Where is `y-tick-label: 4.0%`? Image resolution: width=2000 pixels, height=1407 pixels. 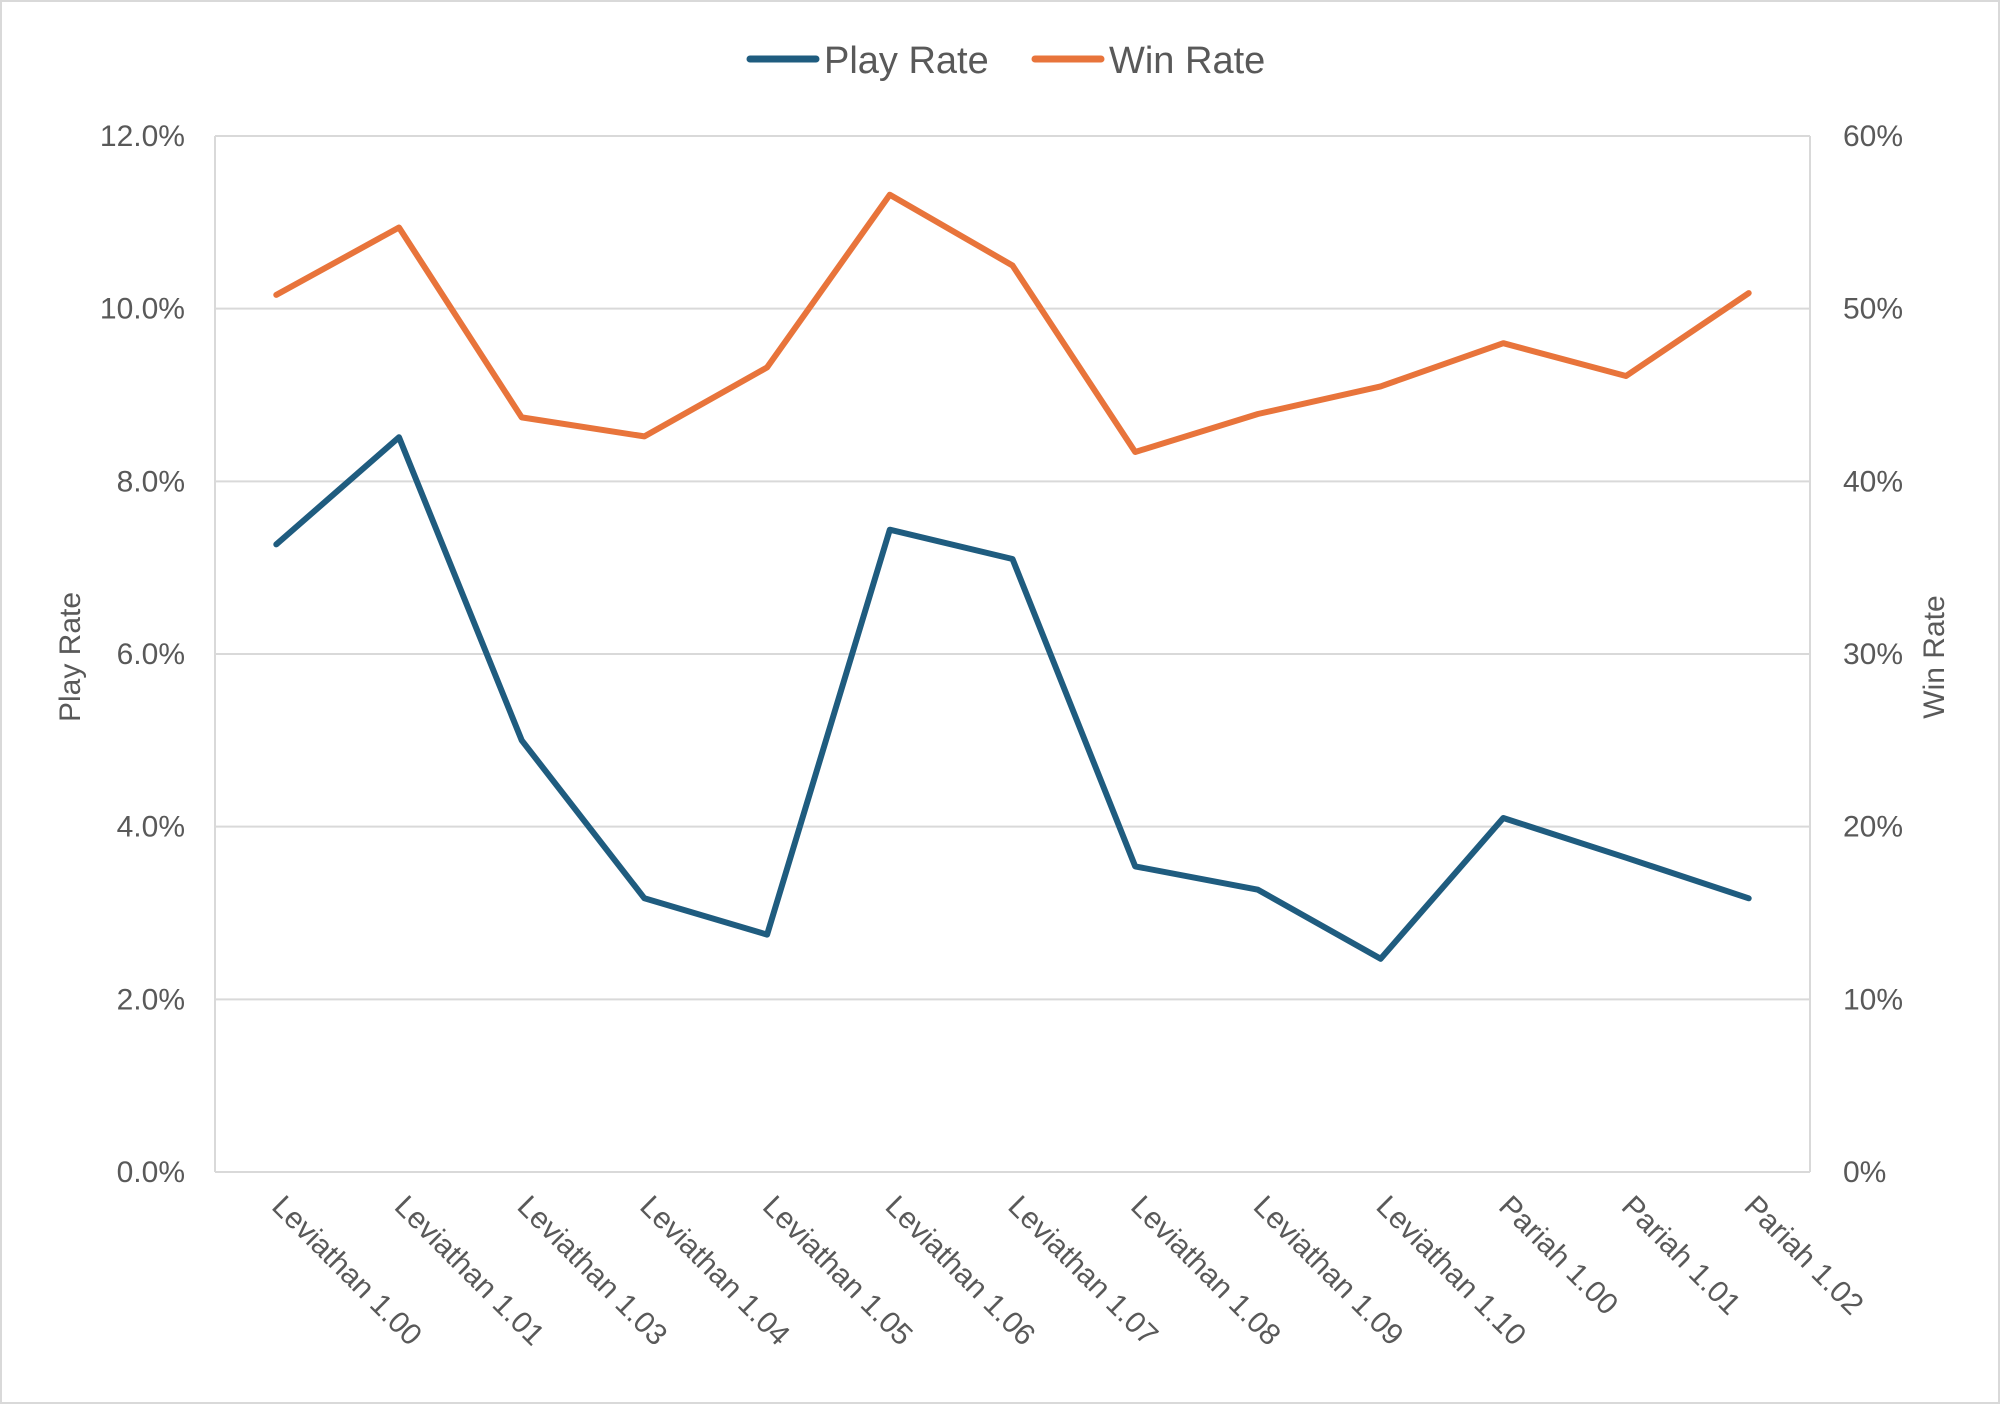
y-tick-label: 4.0% is located at coordinates (151, 827).